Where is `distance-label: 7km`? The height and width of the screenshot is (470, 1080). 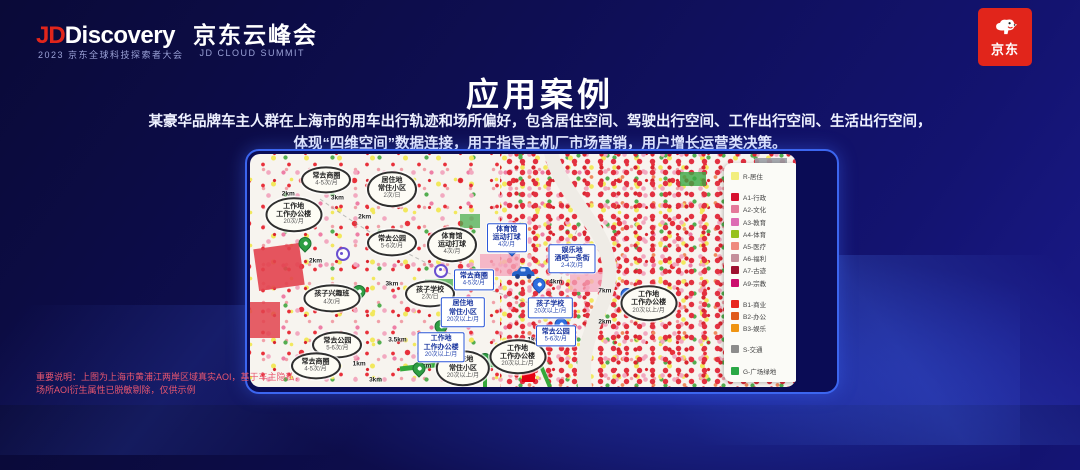
distance-label: 7km is located at coordinates (605, 291).